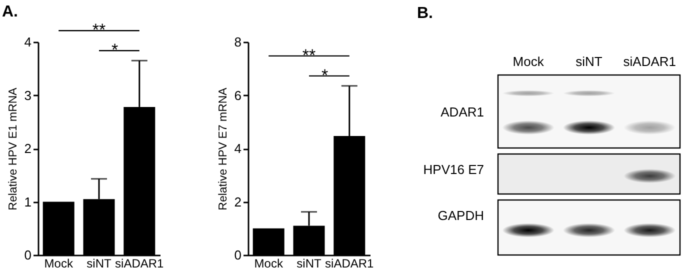 This screenshot has height=275, width=685. Describe the element at coordinates (238, 42) in the screenshot. I see `y-tick-label: 8` at that location.